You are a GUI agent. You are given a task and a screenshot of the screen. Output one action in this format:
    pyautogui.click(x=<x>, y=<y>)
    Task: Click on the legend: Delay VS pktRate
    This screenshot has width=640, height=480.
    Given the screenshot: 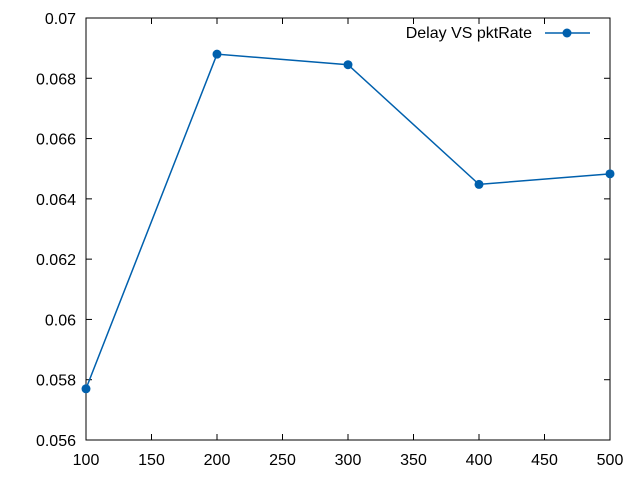 What is the action you would take?
    pyautogui.click(x=498, y=33)
    